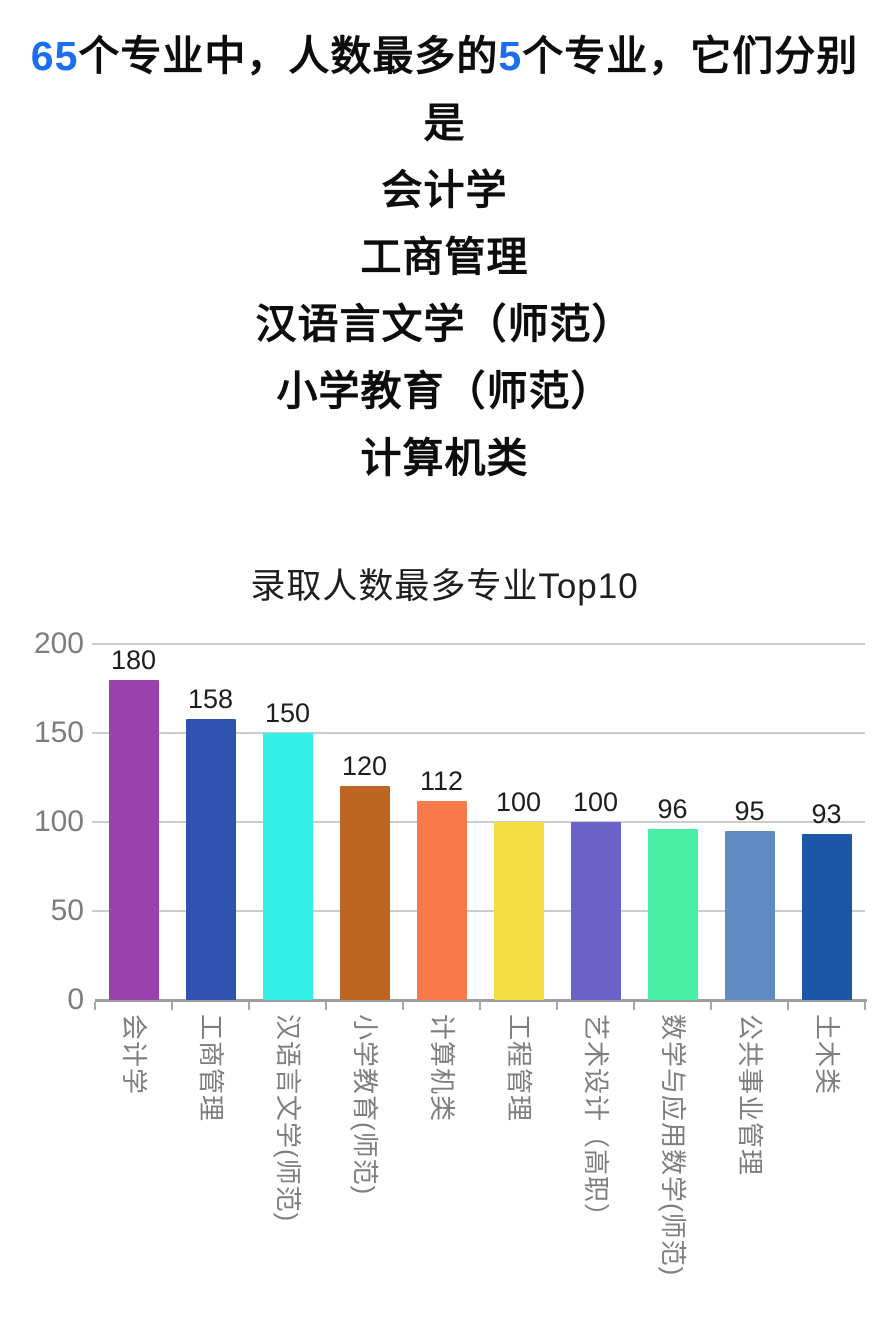 Image resolution: width=889 pixels, height=1325 pixels. I want to click on chart-title: 录取人数最多专业Top10, so click(444, 586).